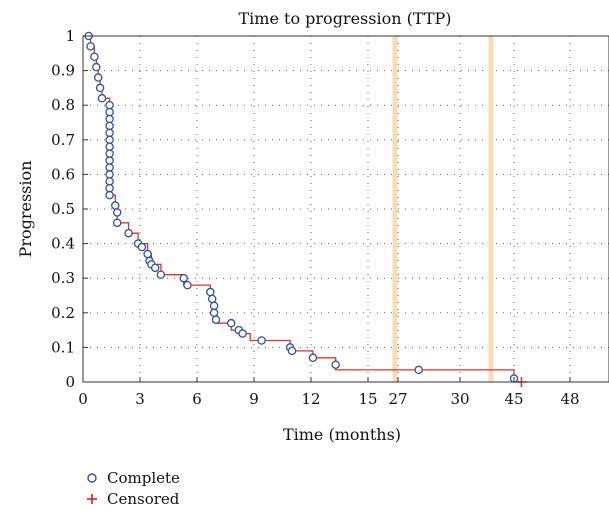 This screenshot has width=609, height=516. What do you see at coordinates (63, 244) in the screenshot?
I see `y-tick-label: 0.4` at bounding box center [63, 244].